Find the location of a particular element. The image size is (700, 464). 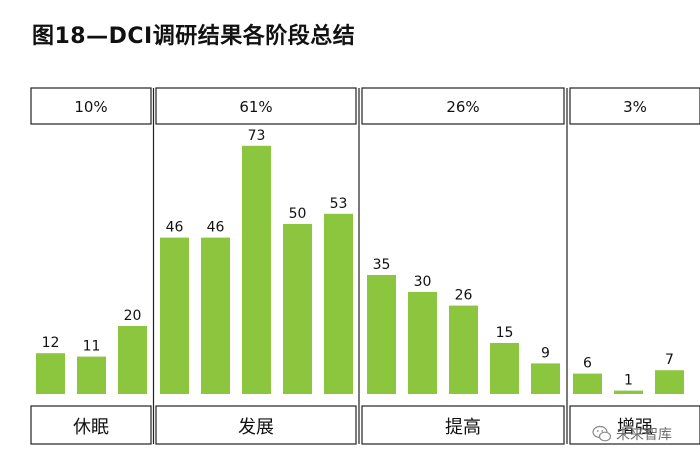

stage-share-label: 61% is located at coordinates (255, 107).